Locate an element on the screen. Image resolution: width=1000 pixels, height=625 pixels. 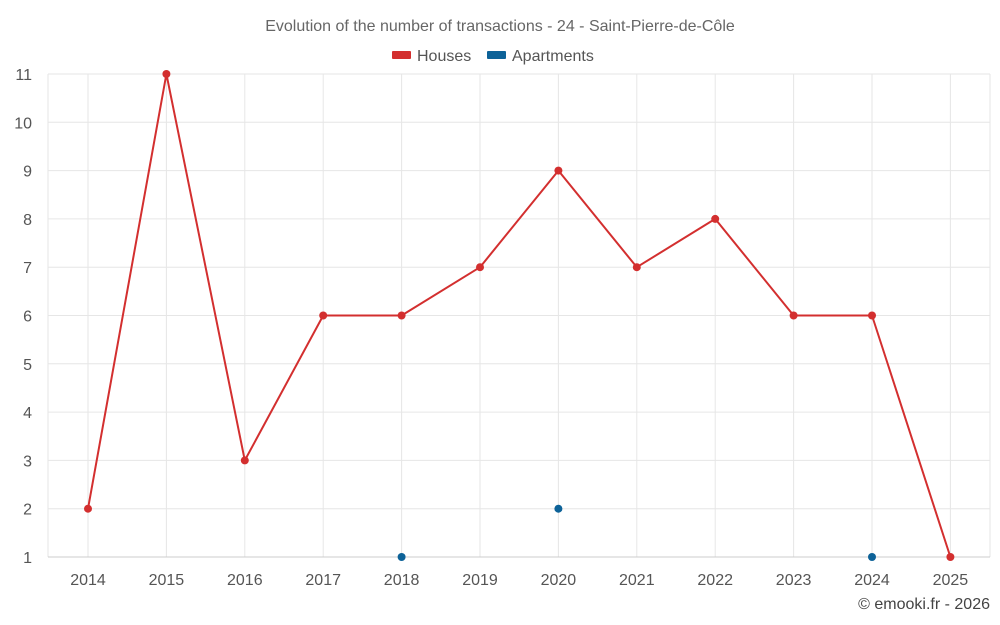
legend-label-houses: Houses is located at coordinates (444, 56).